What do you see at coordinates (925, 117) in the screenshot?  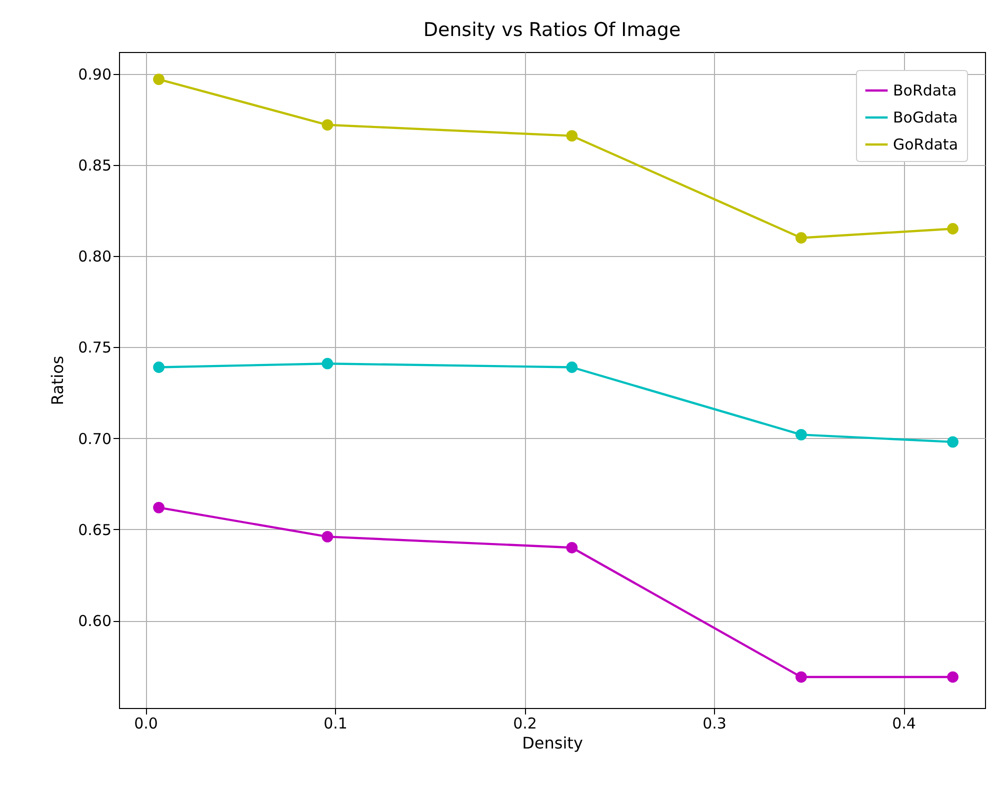 I see `legend-label: BoGdata` at bounding box center [925, 117].